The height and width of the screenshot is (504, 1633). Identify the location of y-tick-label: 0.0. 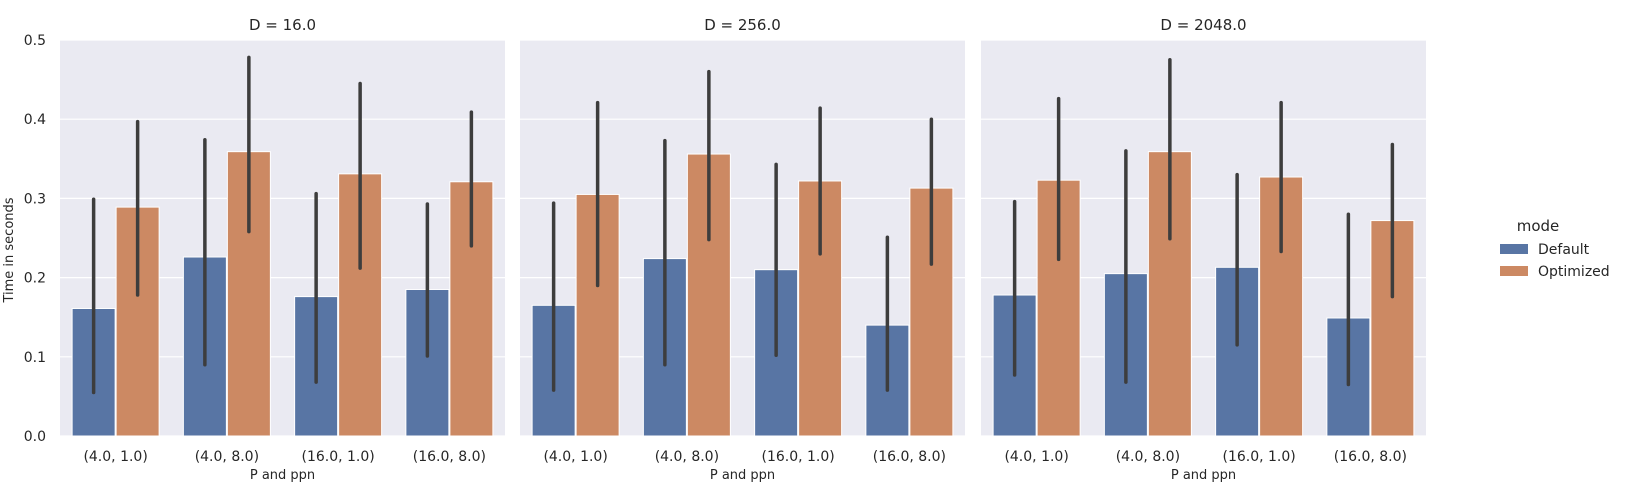
(35, 437).